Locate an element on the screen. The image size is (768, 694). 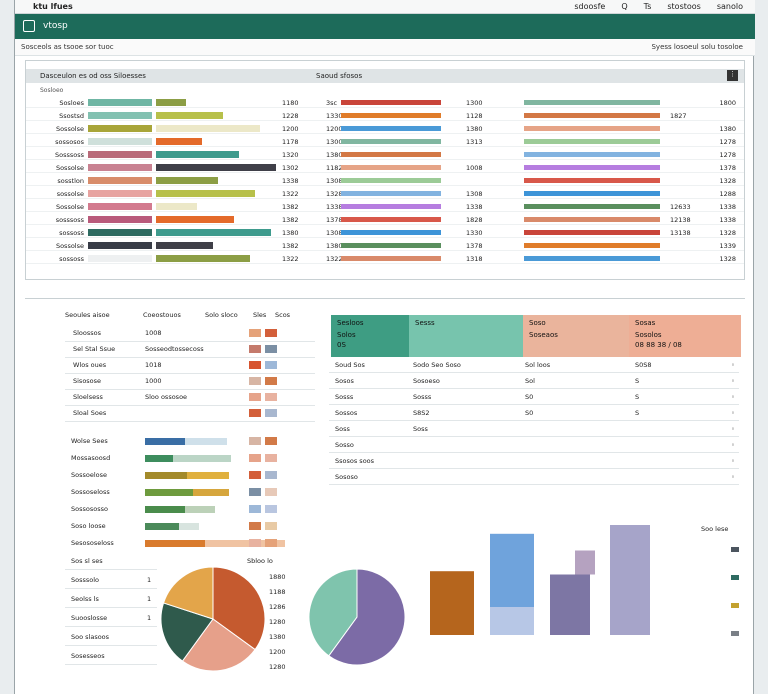
detail-column-header: Seoules aisoe is located at coordinates (87, 315).